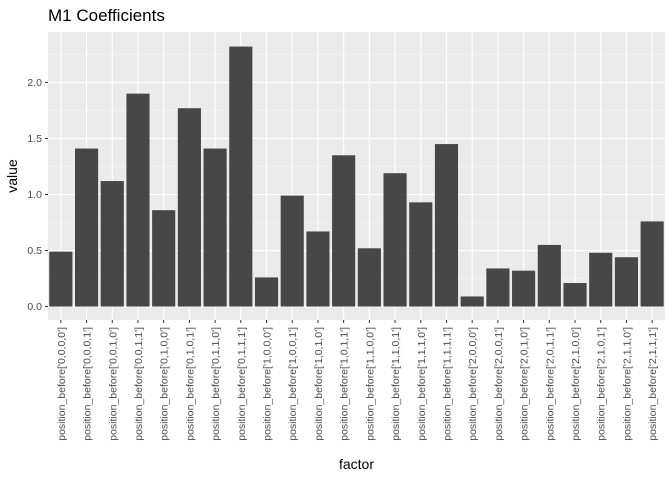 Image resolution: width=672 pixels, height=480 pixels. Describe the element at coordinates (422, 384) in the screenshot. I see `x-tick-label: position_before['1,1,1,0']` at that location.